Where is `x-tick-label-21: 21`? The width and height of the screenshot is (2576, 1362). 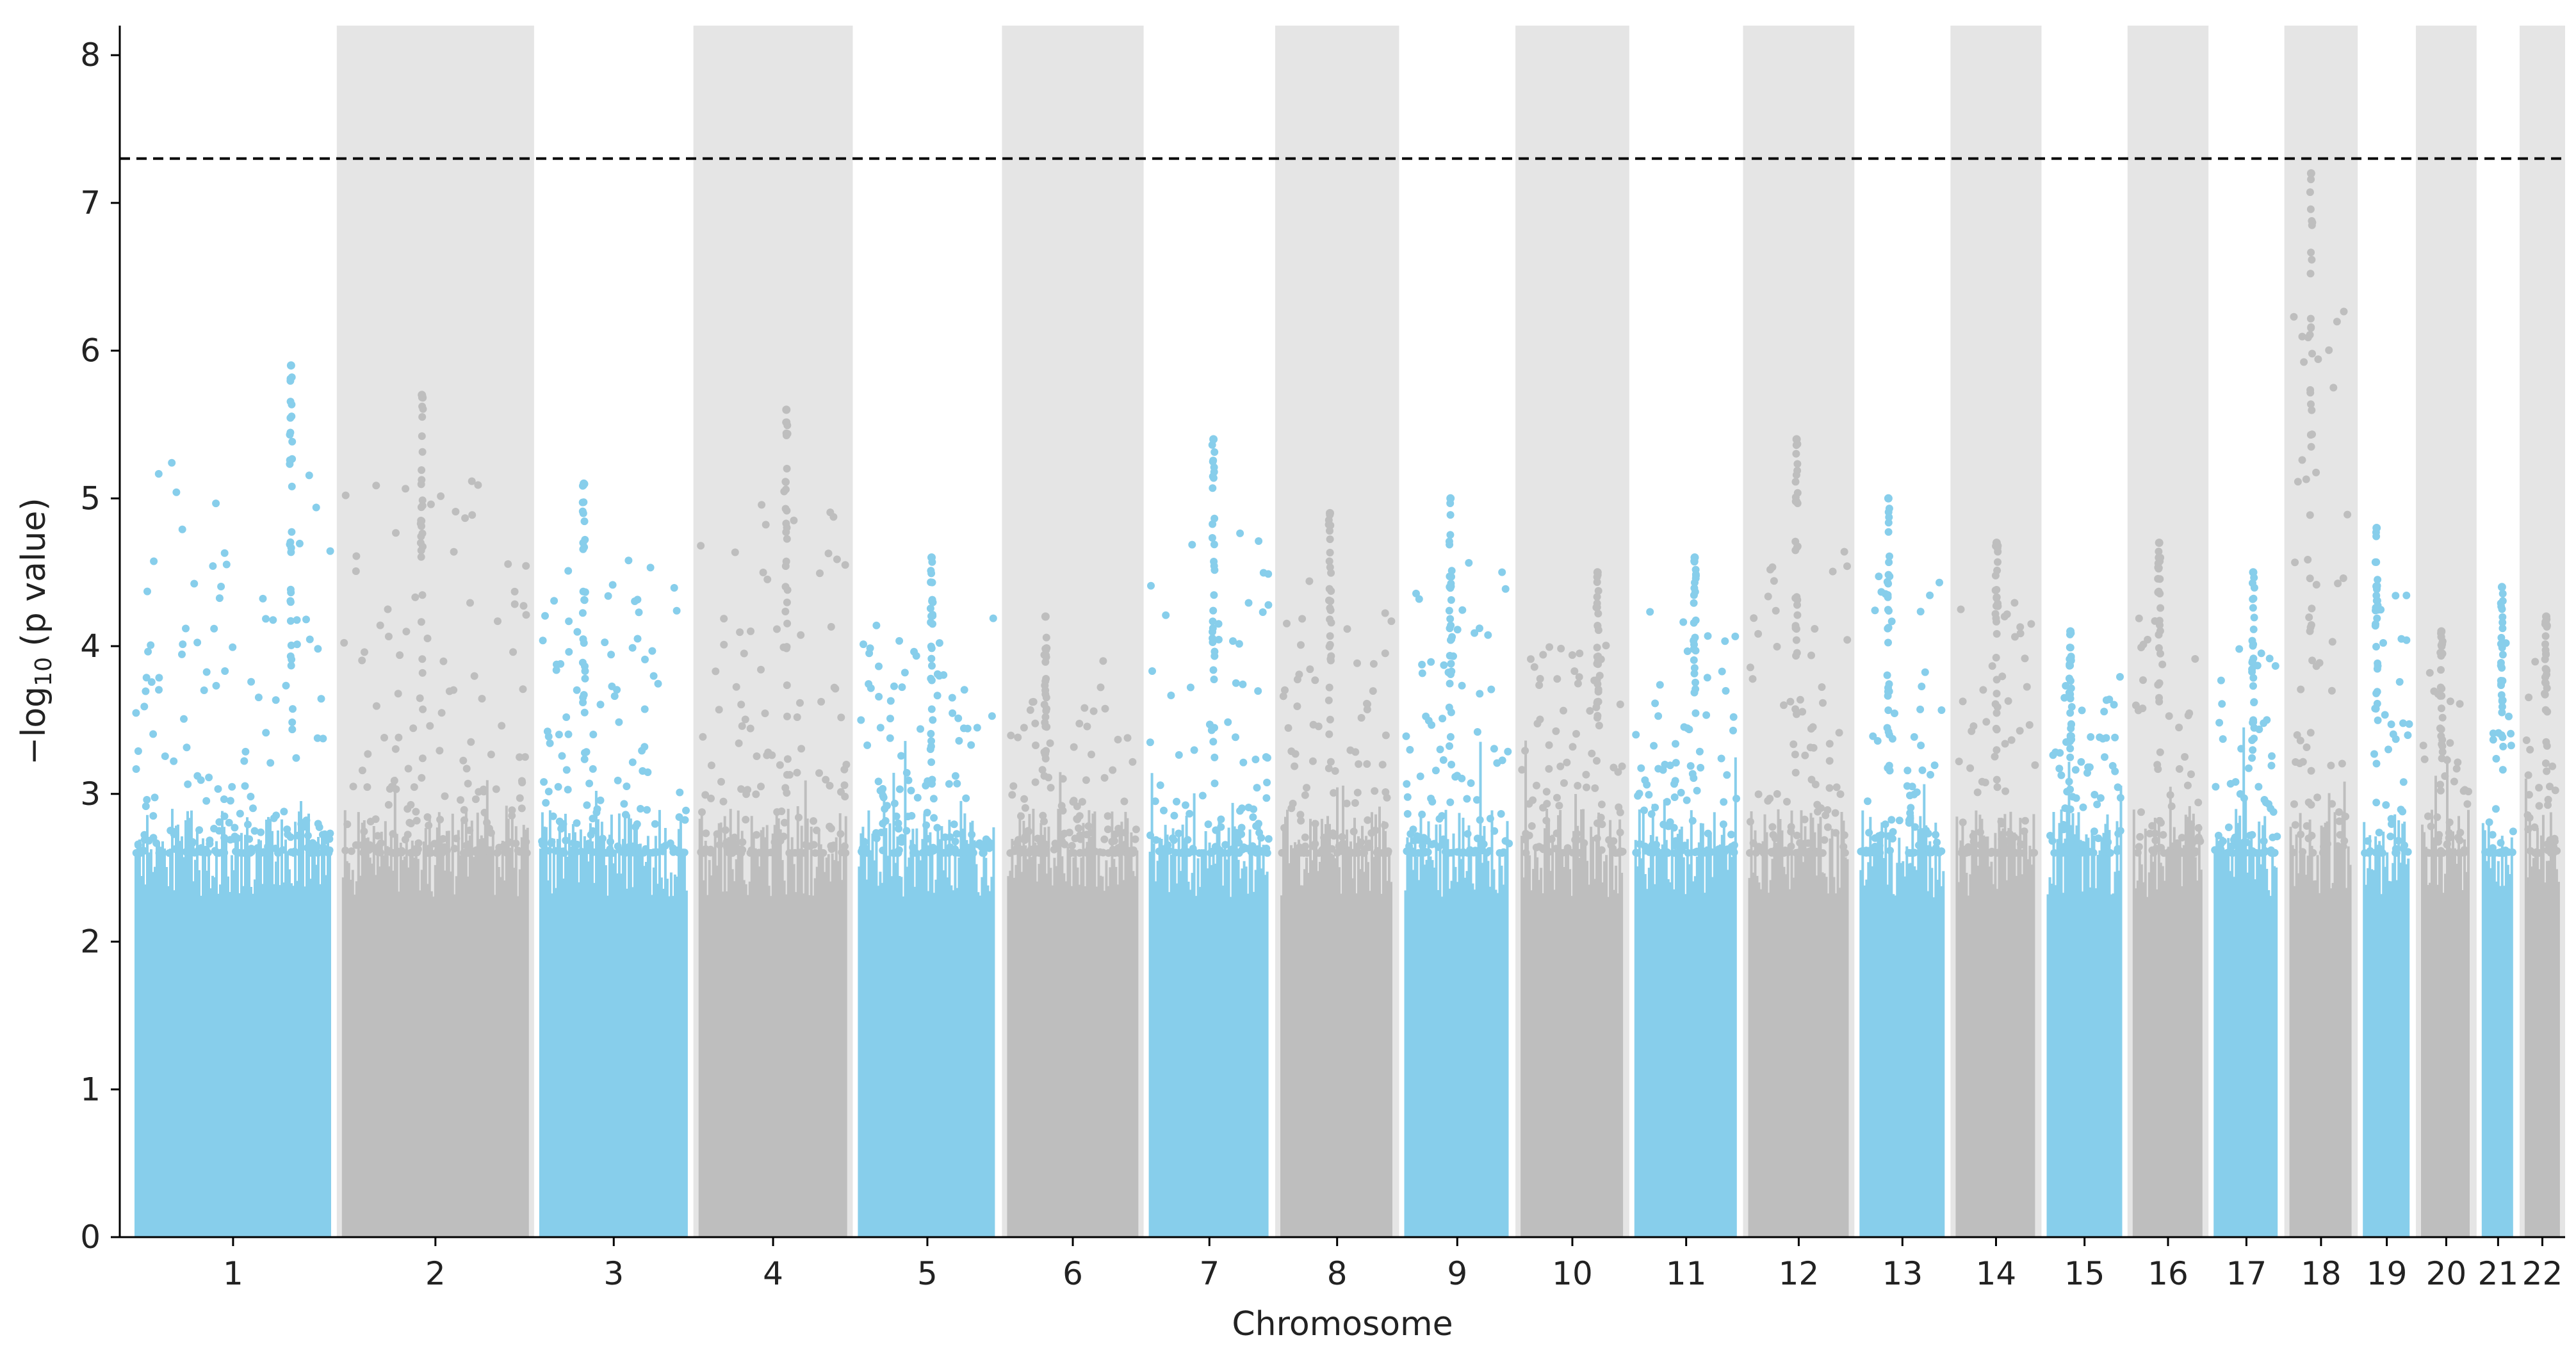 x-tick-label-21: 21 is located at coordinates (2498, 1273).